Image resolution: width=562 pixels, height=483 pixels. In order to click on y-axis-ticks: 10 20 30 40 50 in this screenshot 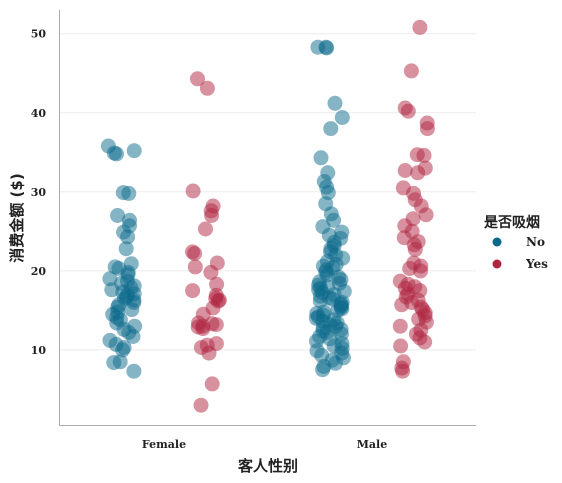, I will do `click(39, 192)`.